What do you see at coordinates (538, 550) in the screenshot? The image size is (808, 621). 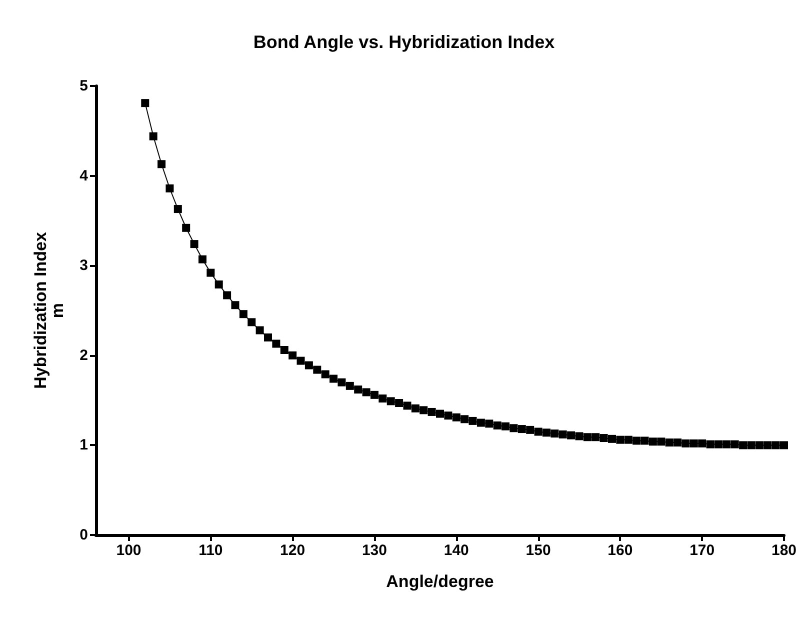 I see `x-tick-label: 150` at bounding box center [538, 550].